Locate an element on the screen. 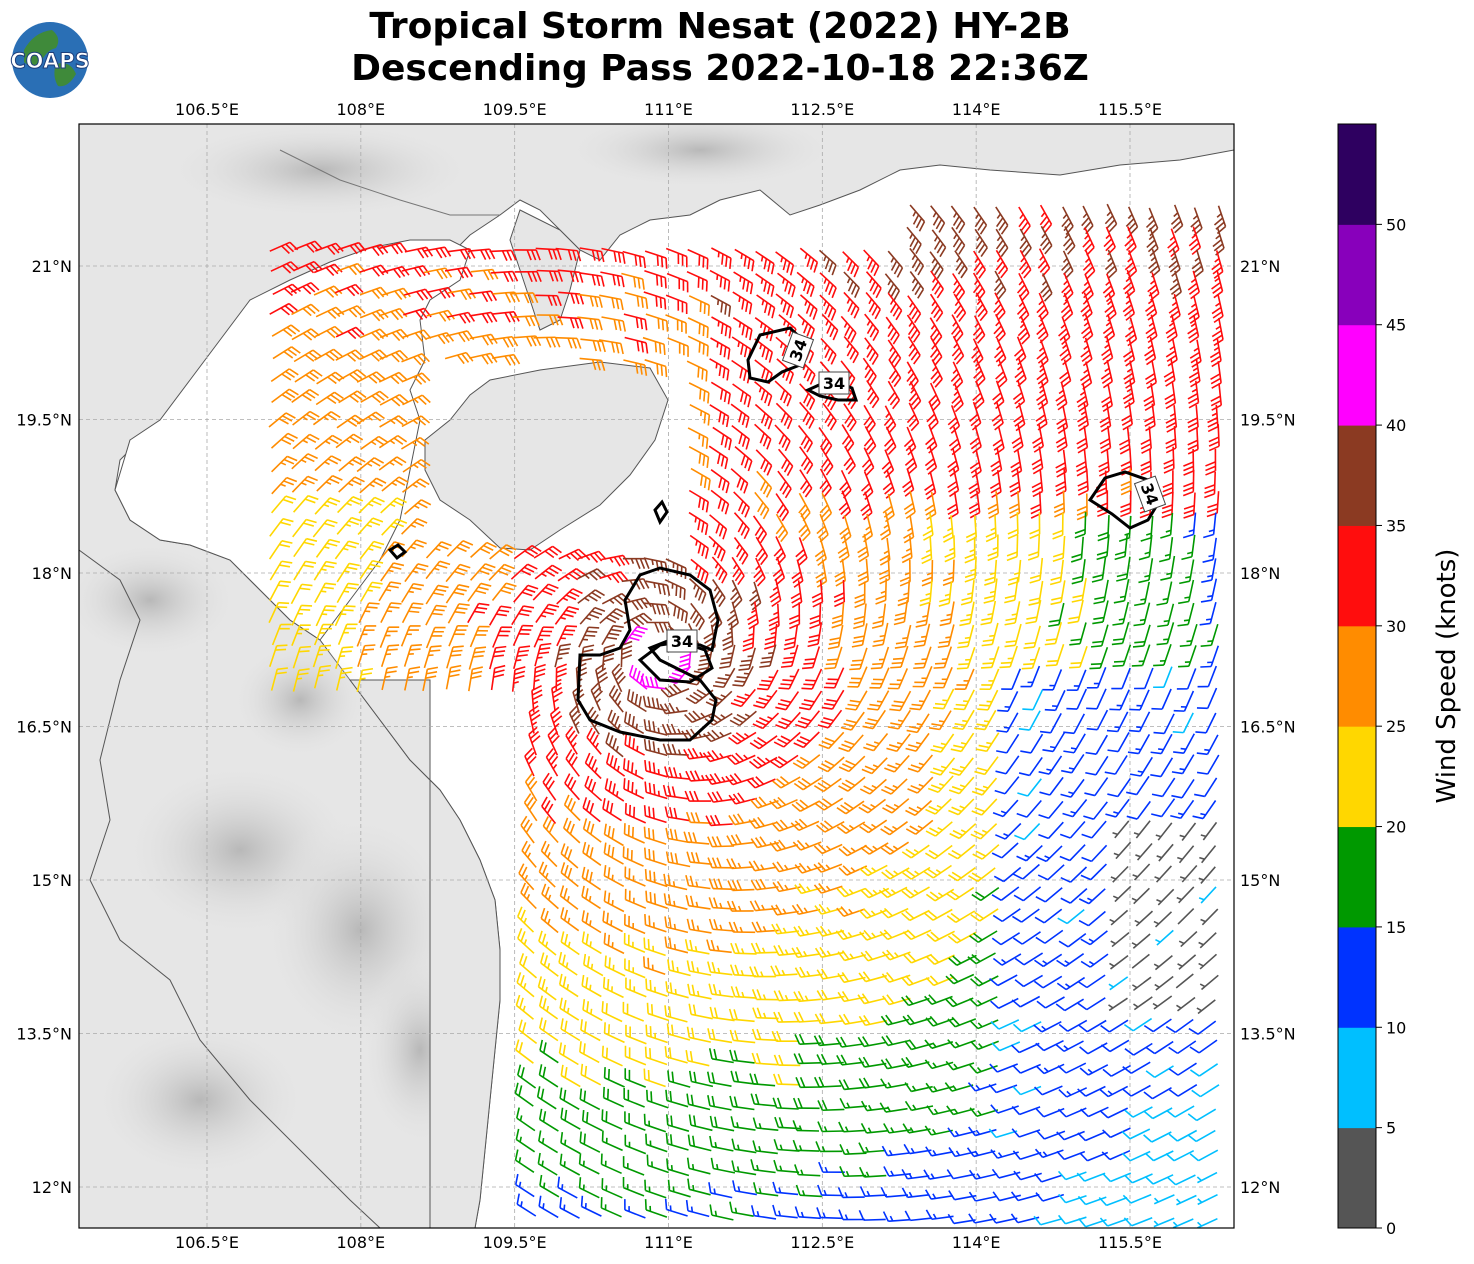 This screenshot has width=1474, height=1264. contour-label: 34 is located at coordinates (682, 641).